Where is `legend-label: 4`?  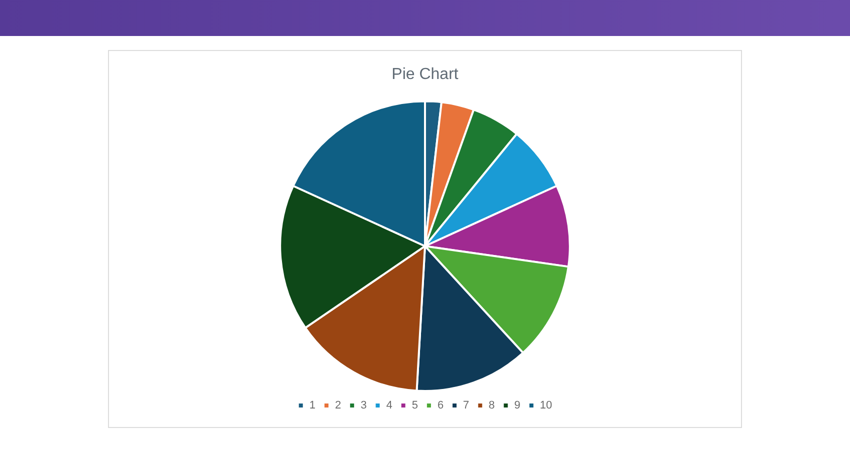 legend-label: 4 is located at coordinates (389, 406).